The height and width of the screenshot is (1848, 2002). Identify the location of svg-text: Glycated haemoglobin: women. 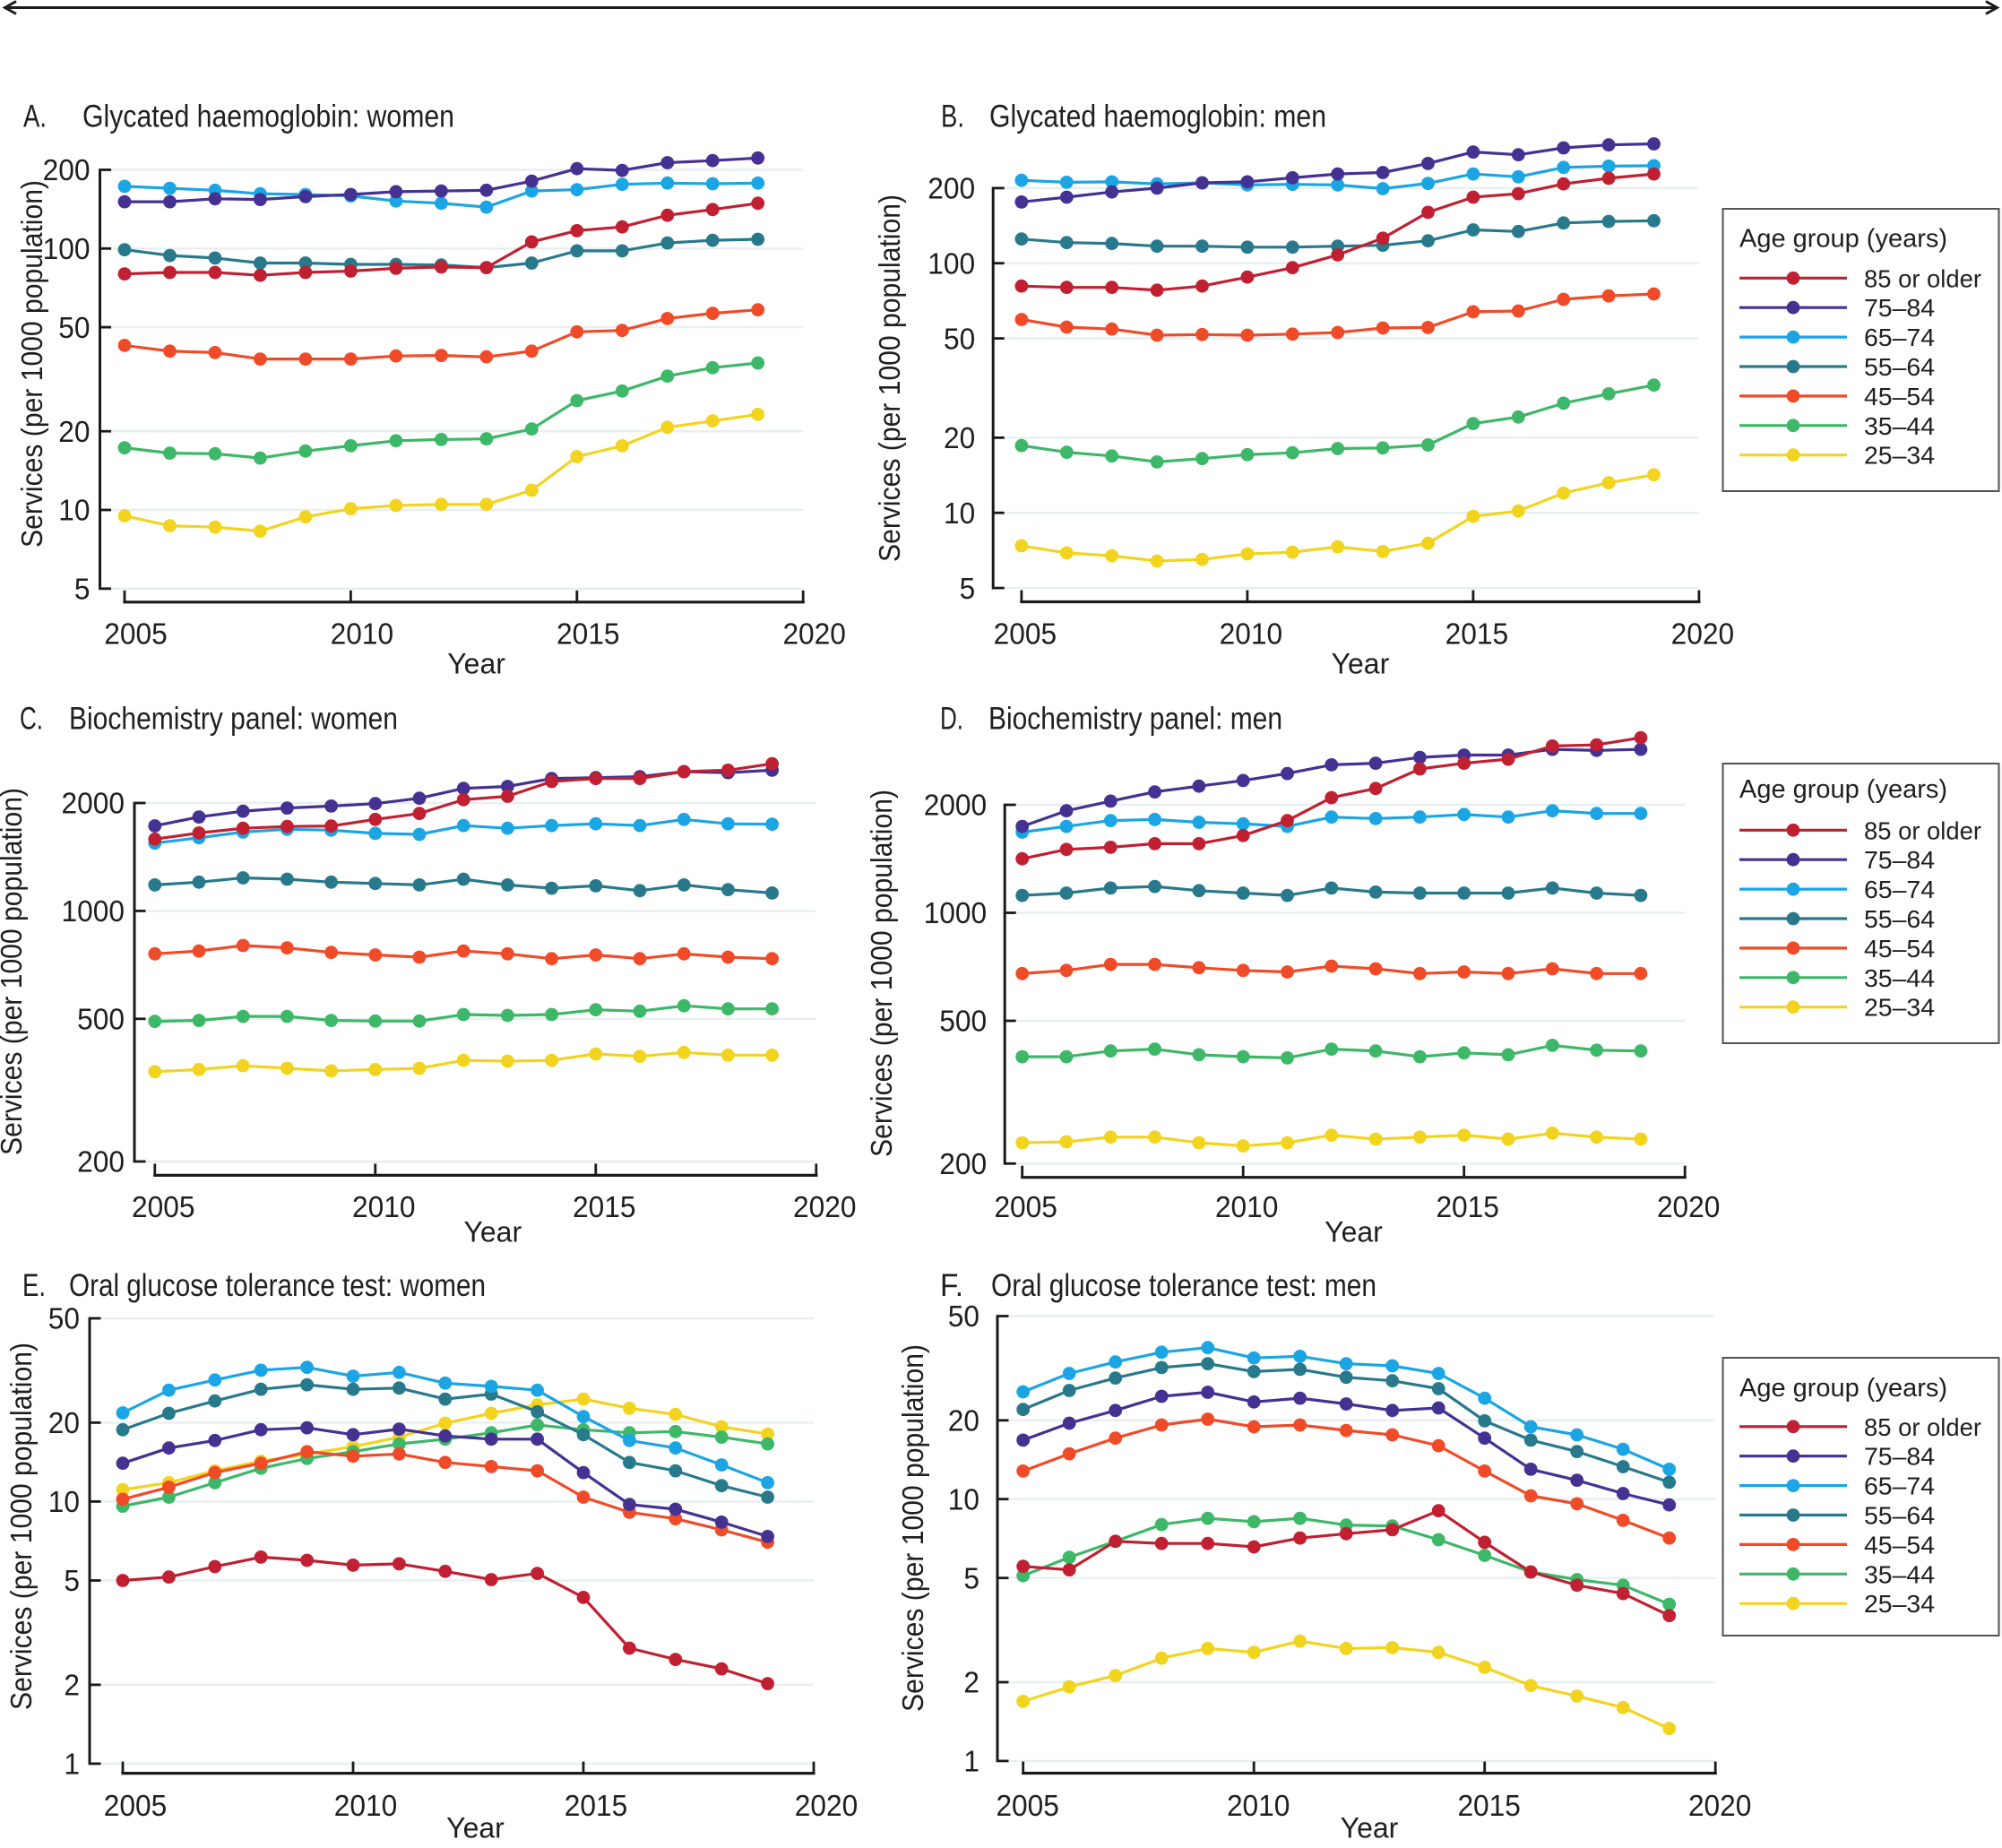
(268, 117).